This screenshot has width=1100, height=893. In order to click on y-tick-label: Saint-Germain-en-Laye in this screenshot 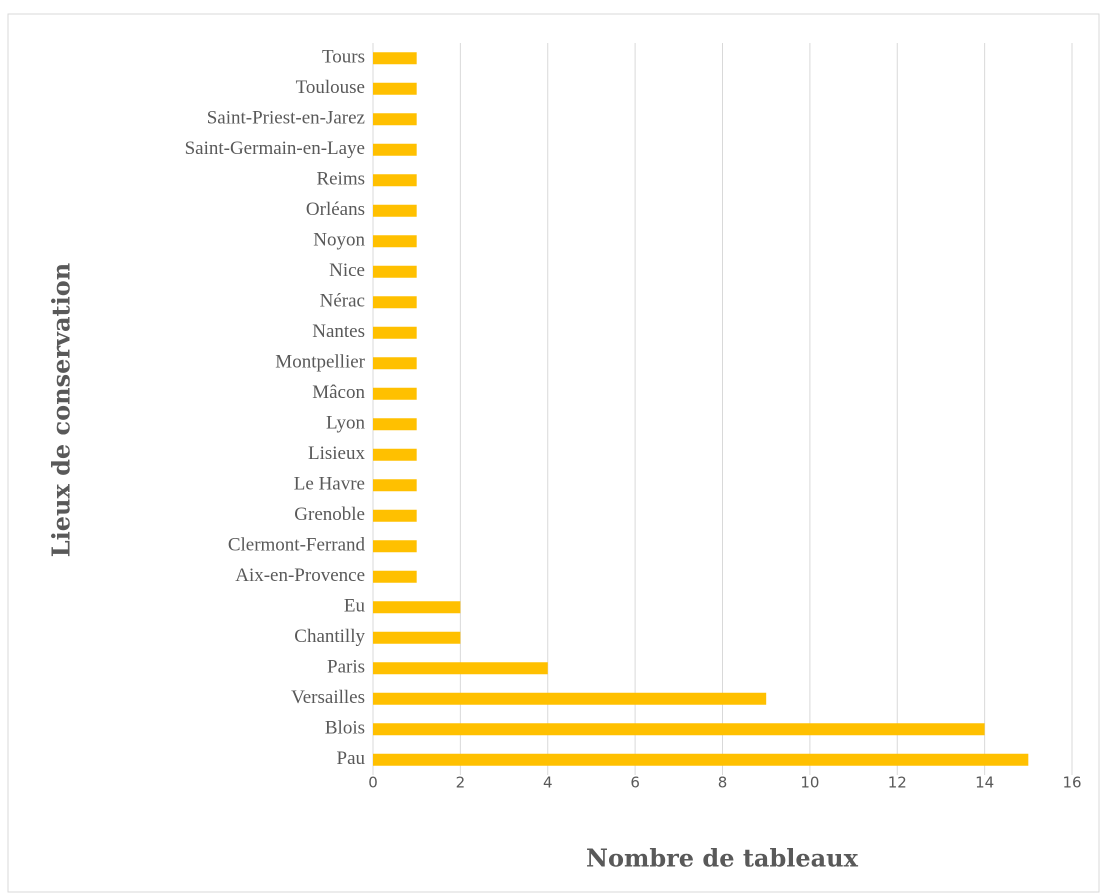, I will do `click(275, 148)`.